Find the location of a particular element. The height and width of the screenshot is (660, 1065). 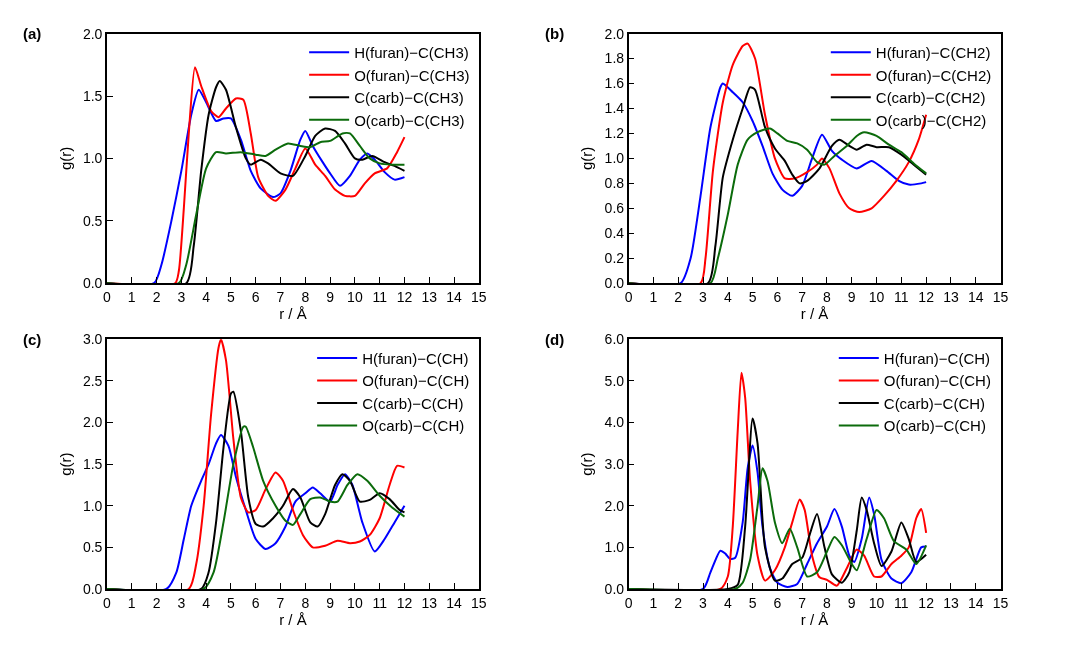

legend-label: C(carb)−C(CH2) is located at coordinates (930, 98).